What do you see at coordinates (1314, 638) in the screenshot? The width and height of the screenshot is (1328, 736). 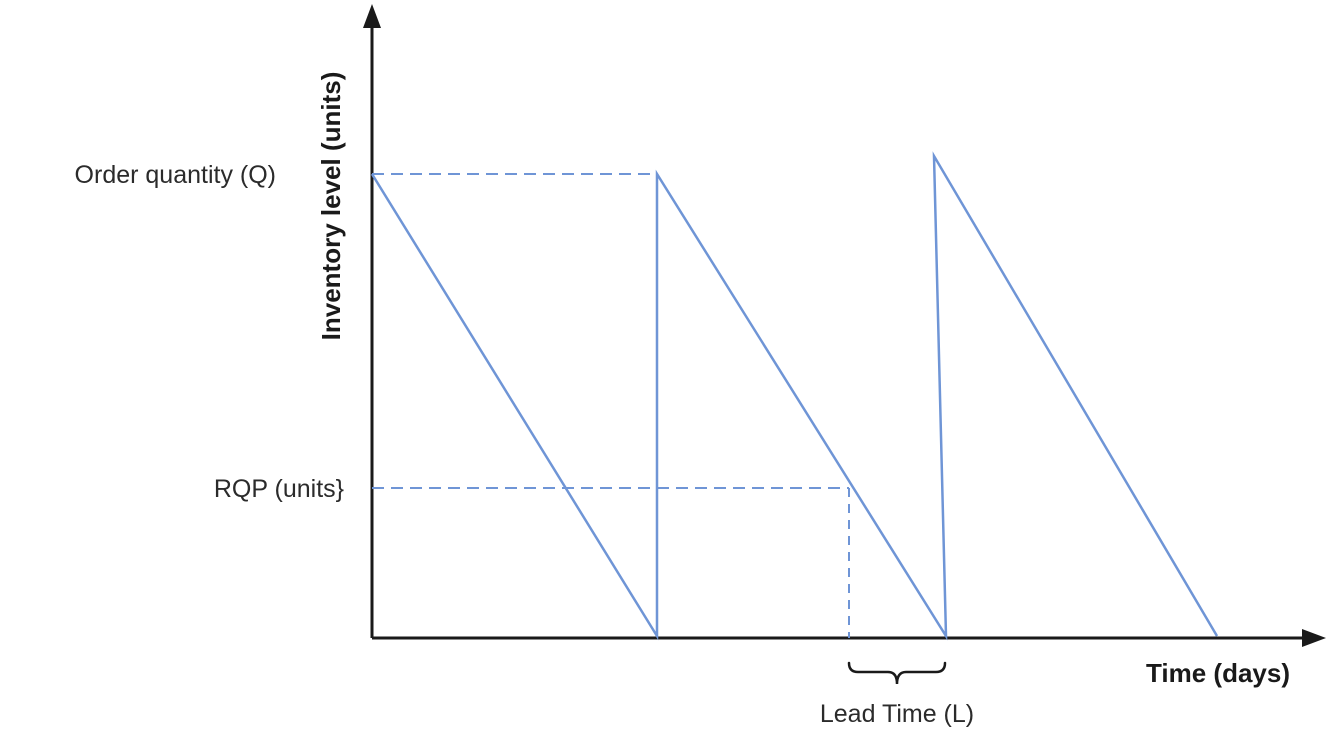 I see `arrow-right-icon` at bounding box center [1314, 638].